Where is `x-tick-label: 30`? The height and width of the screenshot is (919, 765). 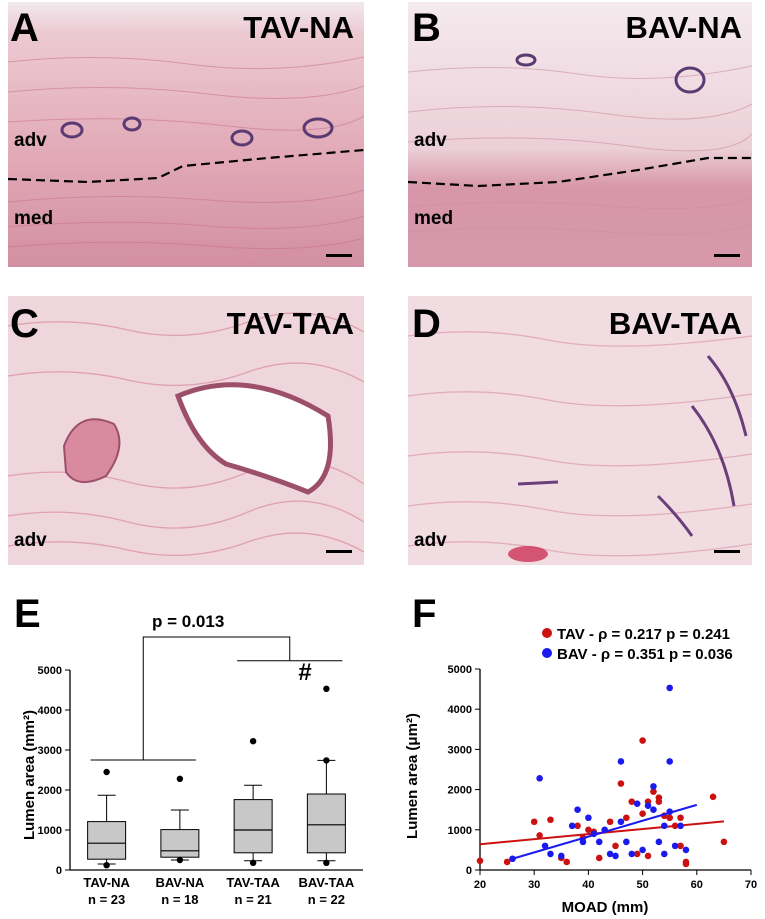 x-tick-label: 30 is located at coordinates (534, 885).